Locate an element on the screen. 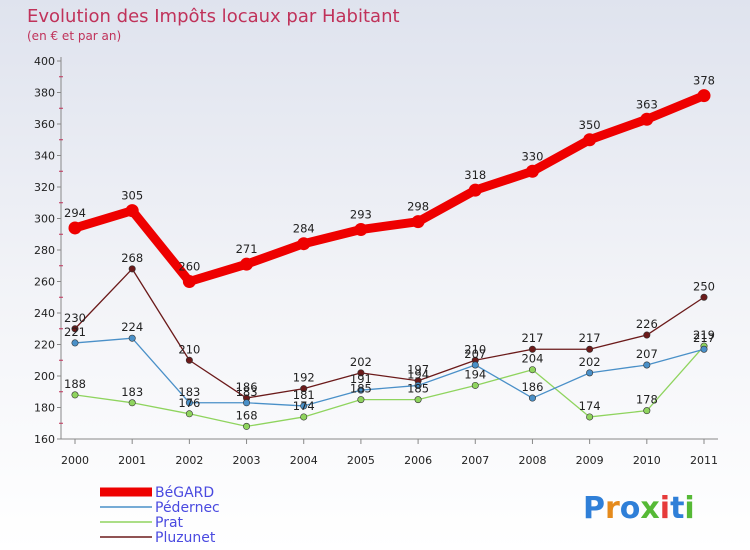  y-tick-label: 220 is located at coordinates (44, 345).